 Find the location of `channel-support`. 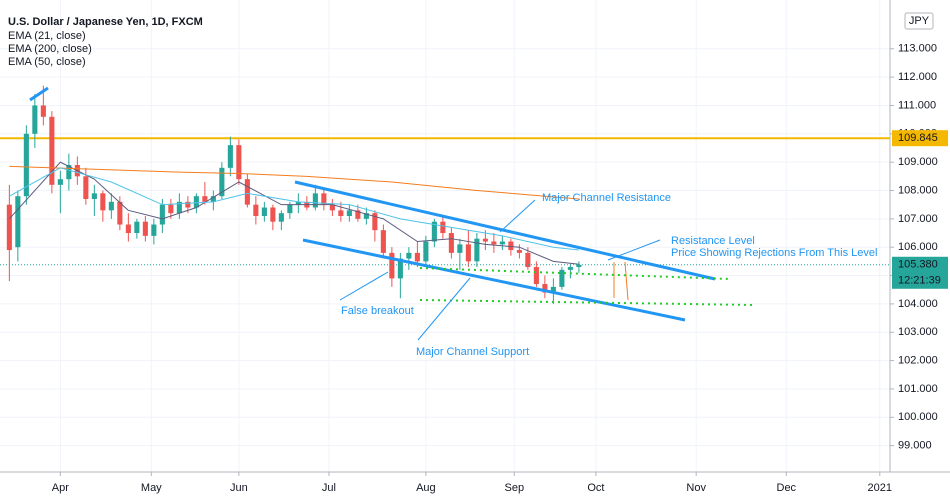

channel-support is located at coordinates (494, 280).